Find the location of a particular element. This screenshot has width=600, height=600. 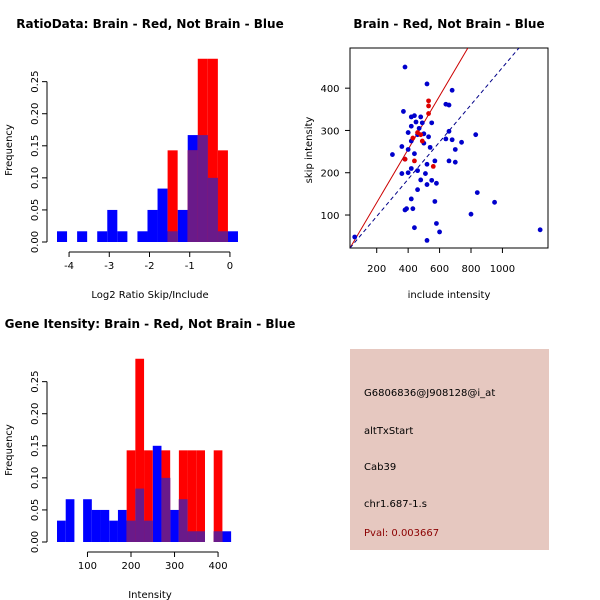

y-tick-label: 200 is located at coordinates (329, 174).